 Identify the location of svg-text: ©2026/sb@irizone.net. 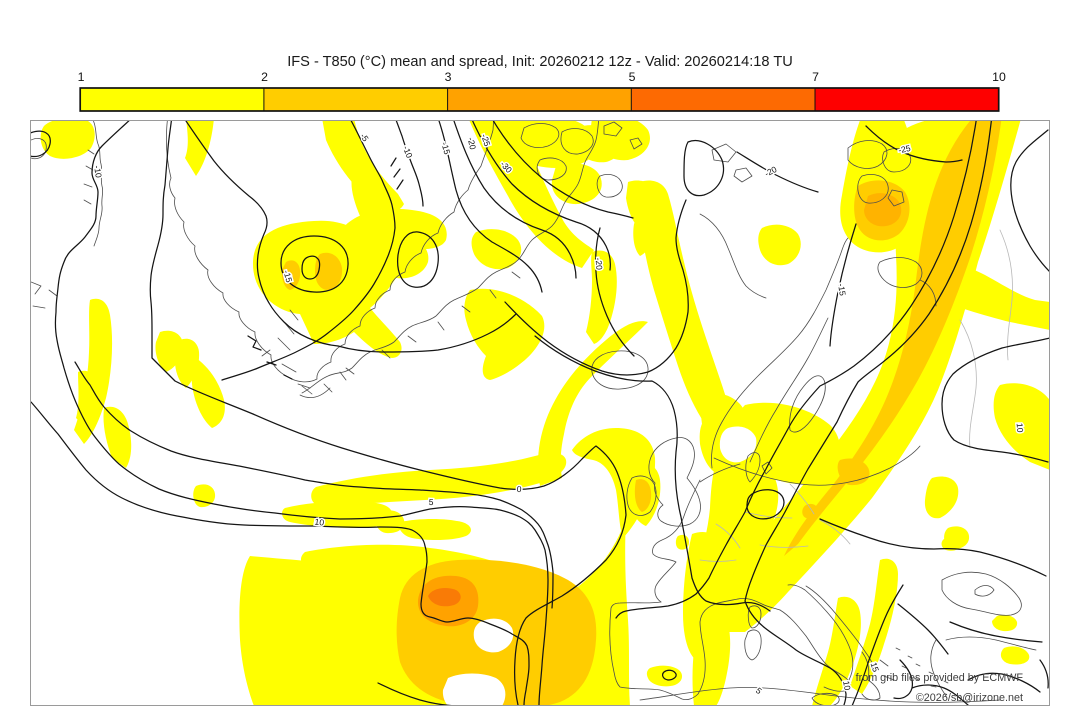
(969, 698).